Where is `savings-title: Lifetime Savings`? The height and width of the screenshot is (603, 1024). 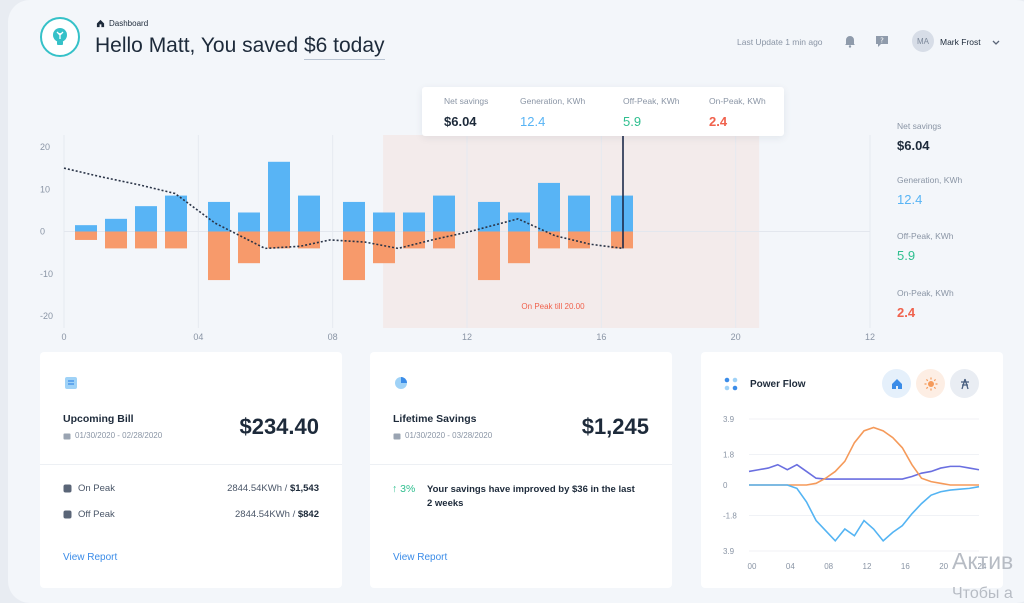 savings-title: Lifetime Savings is located at coordinates (435, 419).